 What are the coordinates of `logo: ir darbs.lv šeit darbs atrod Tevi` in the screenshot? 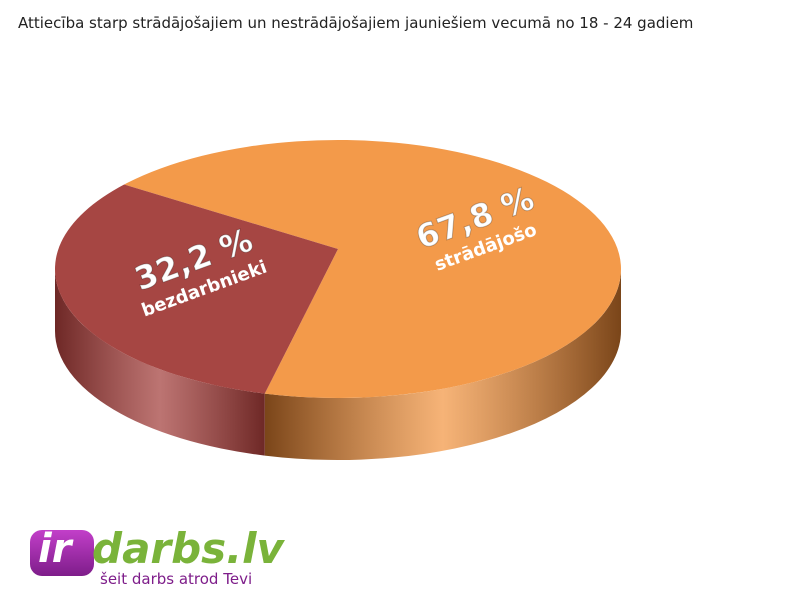 It's located at (160, 561).